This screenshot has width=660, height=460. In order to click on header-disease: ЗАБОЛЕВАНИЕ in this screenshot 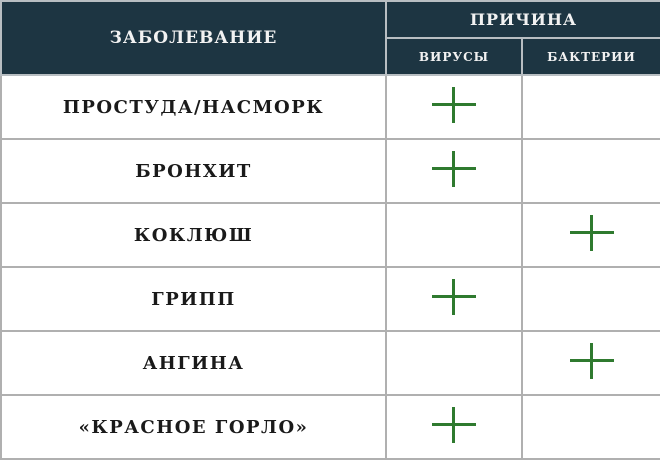, I will do `click(193, 38)`.